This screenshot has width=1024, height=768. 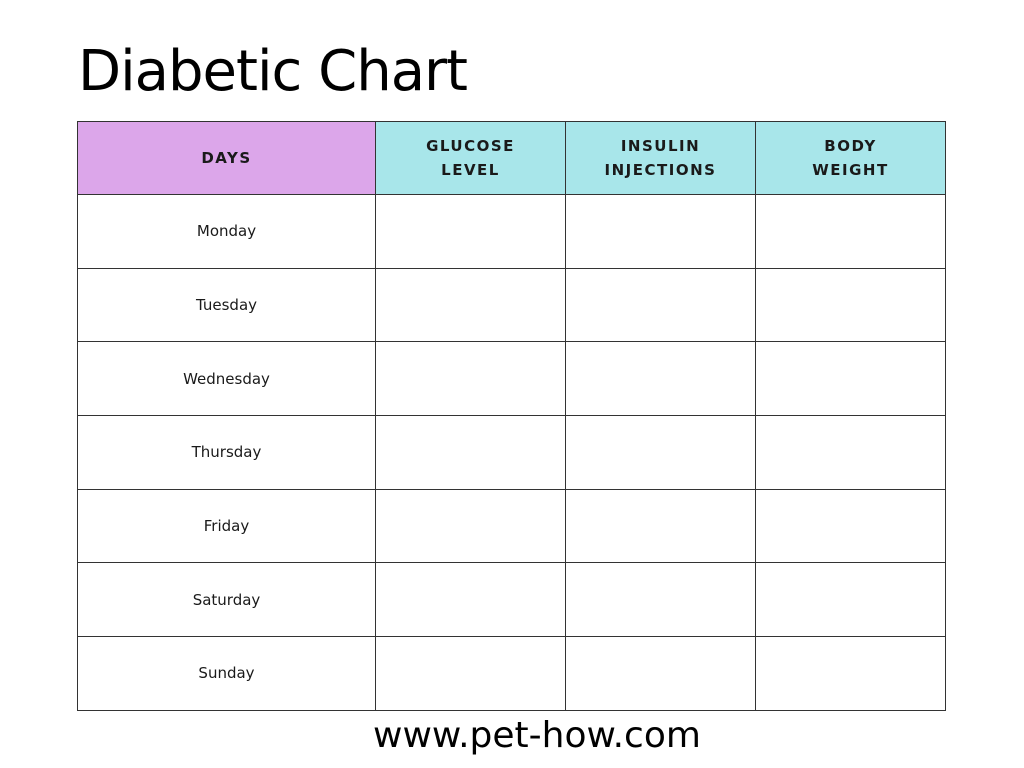 I want to click on day-cell: Friday, so click(x=226, y=526).